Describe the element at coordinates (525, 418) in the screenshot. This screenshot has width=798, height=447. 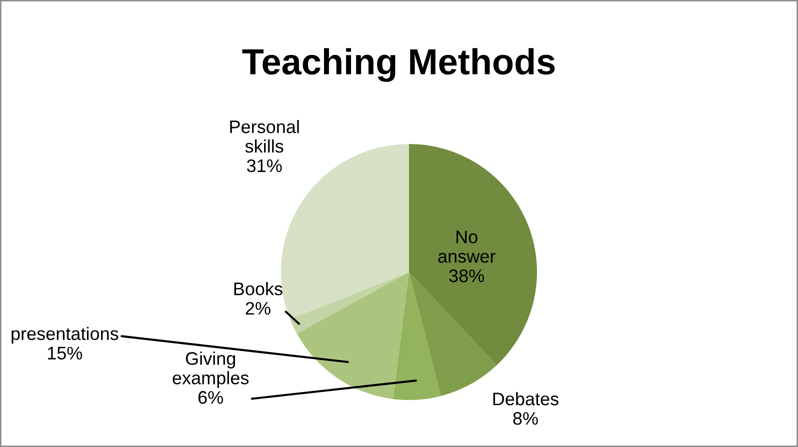
I see `data-label: 8%` at that location.